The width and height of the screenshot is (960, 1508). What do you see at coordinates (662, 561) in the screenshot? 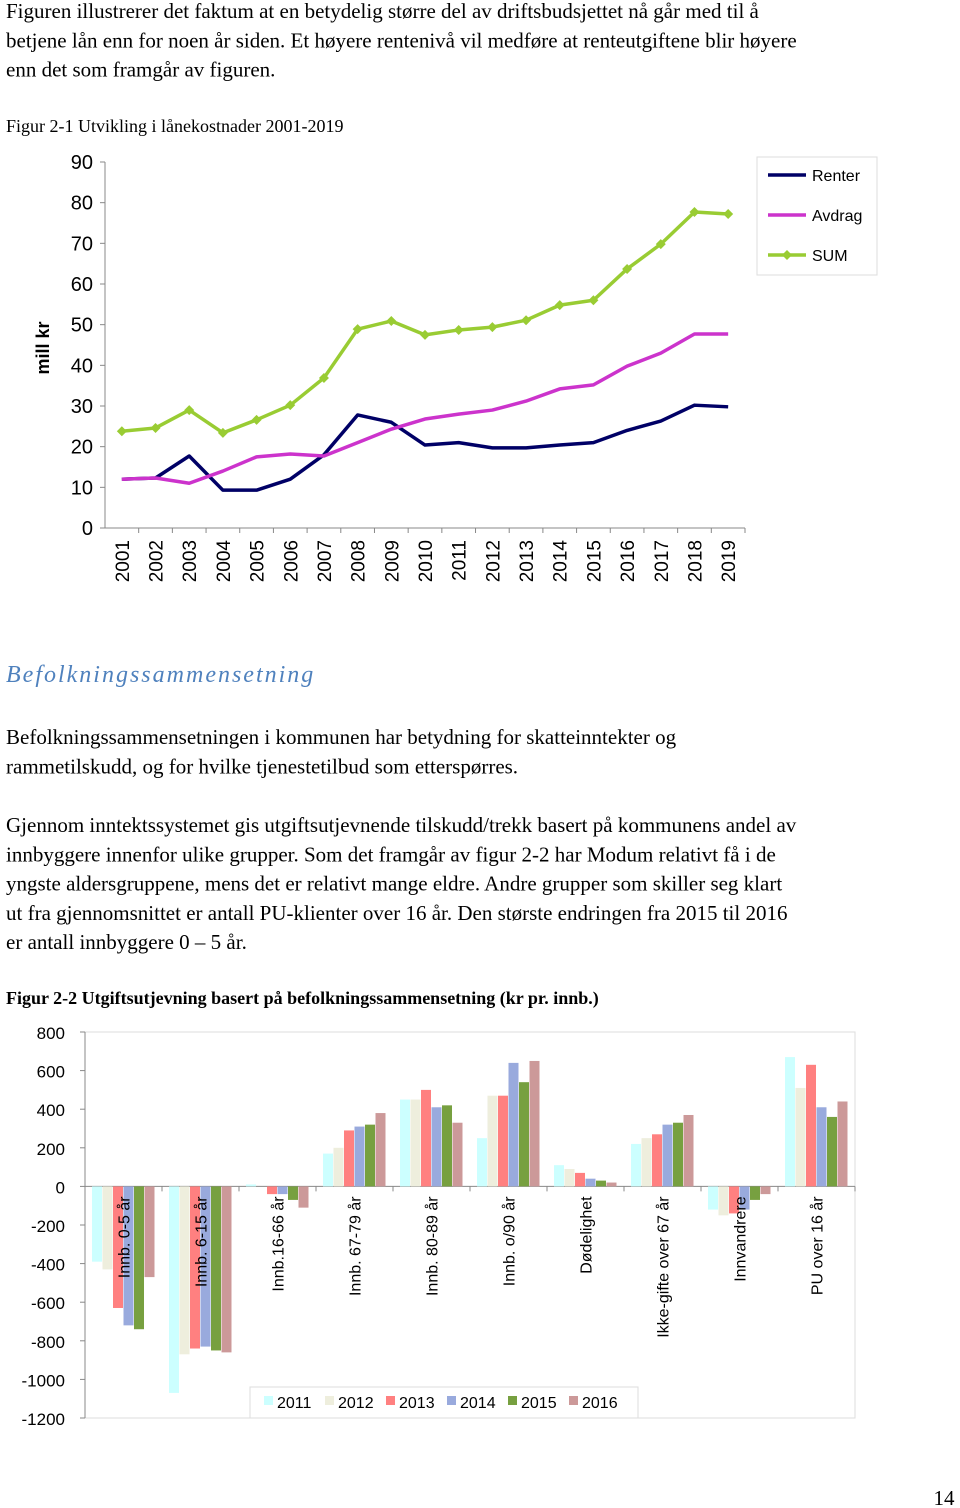
I see `x-tick-label: 2017` at bounding box center [662, 561].